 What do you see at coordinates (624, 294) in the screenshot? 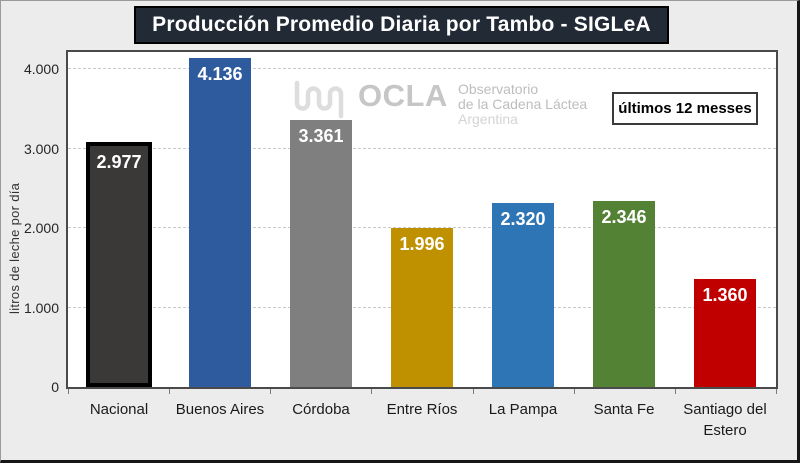
I see `bar-santa-fe: 2.346` at bounding box center [624, 294].